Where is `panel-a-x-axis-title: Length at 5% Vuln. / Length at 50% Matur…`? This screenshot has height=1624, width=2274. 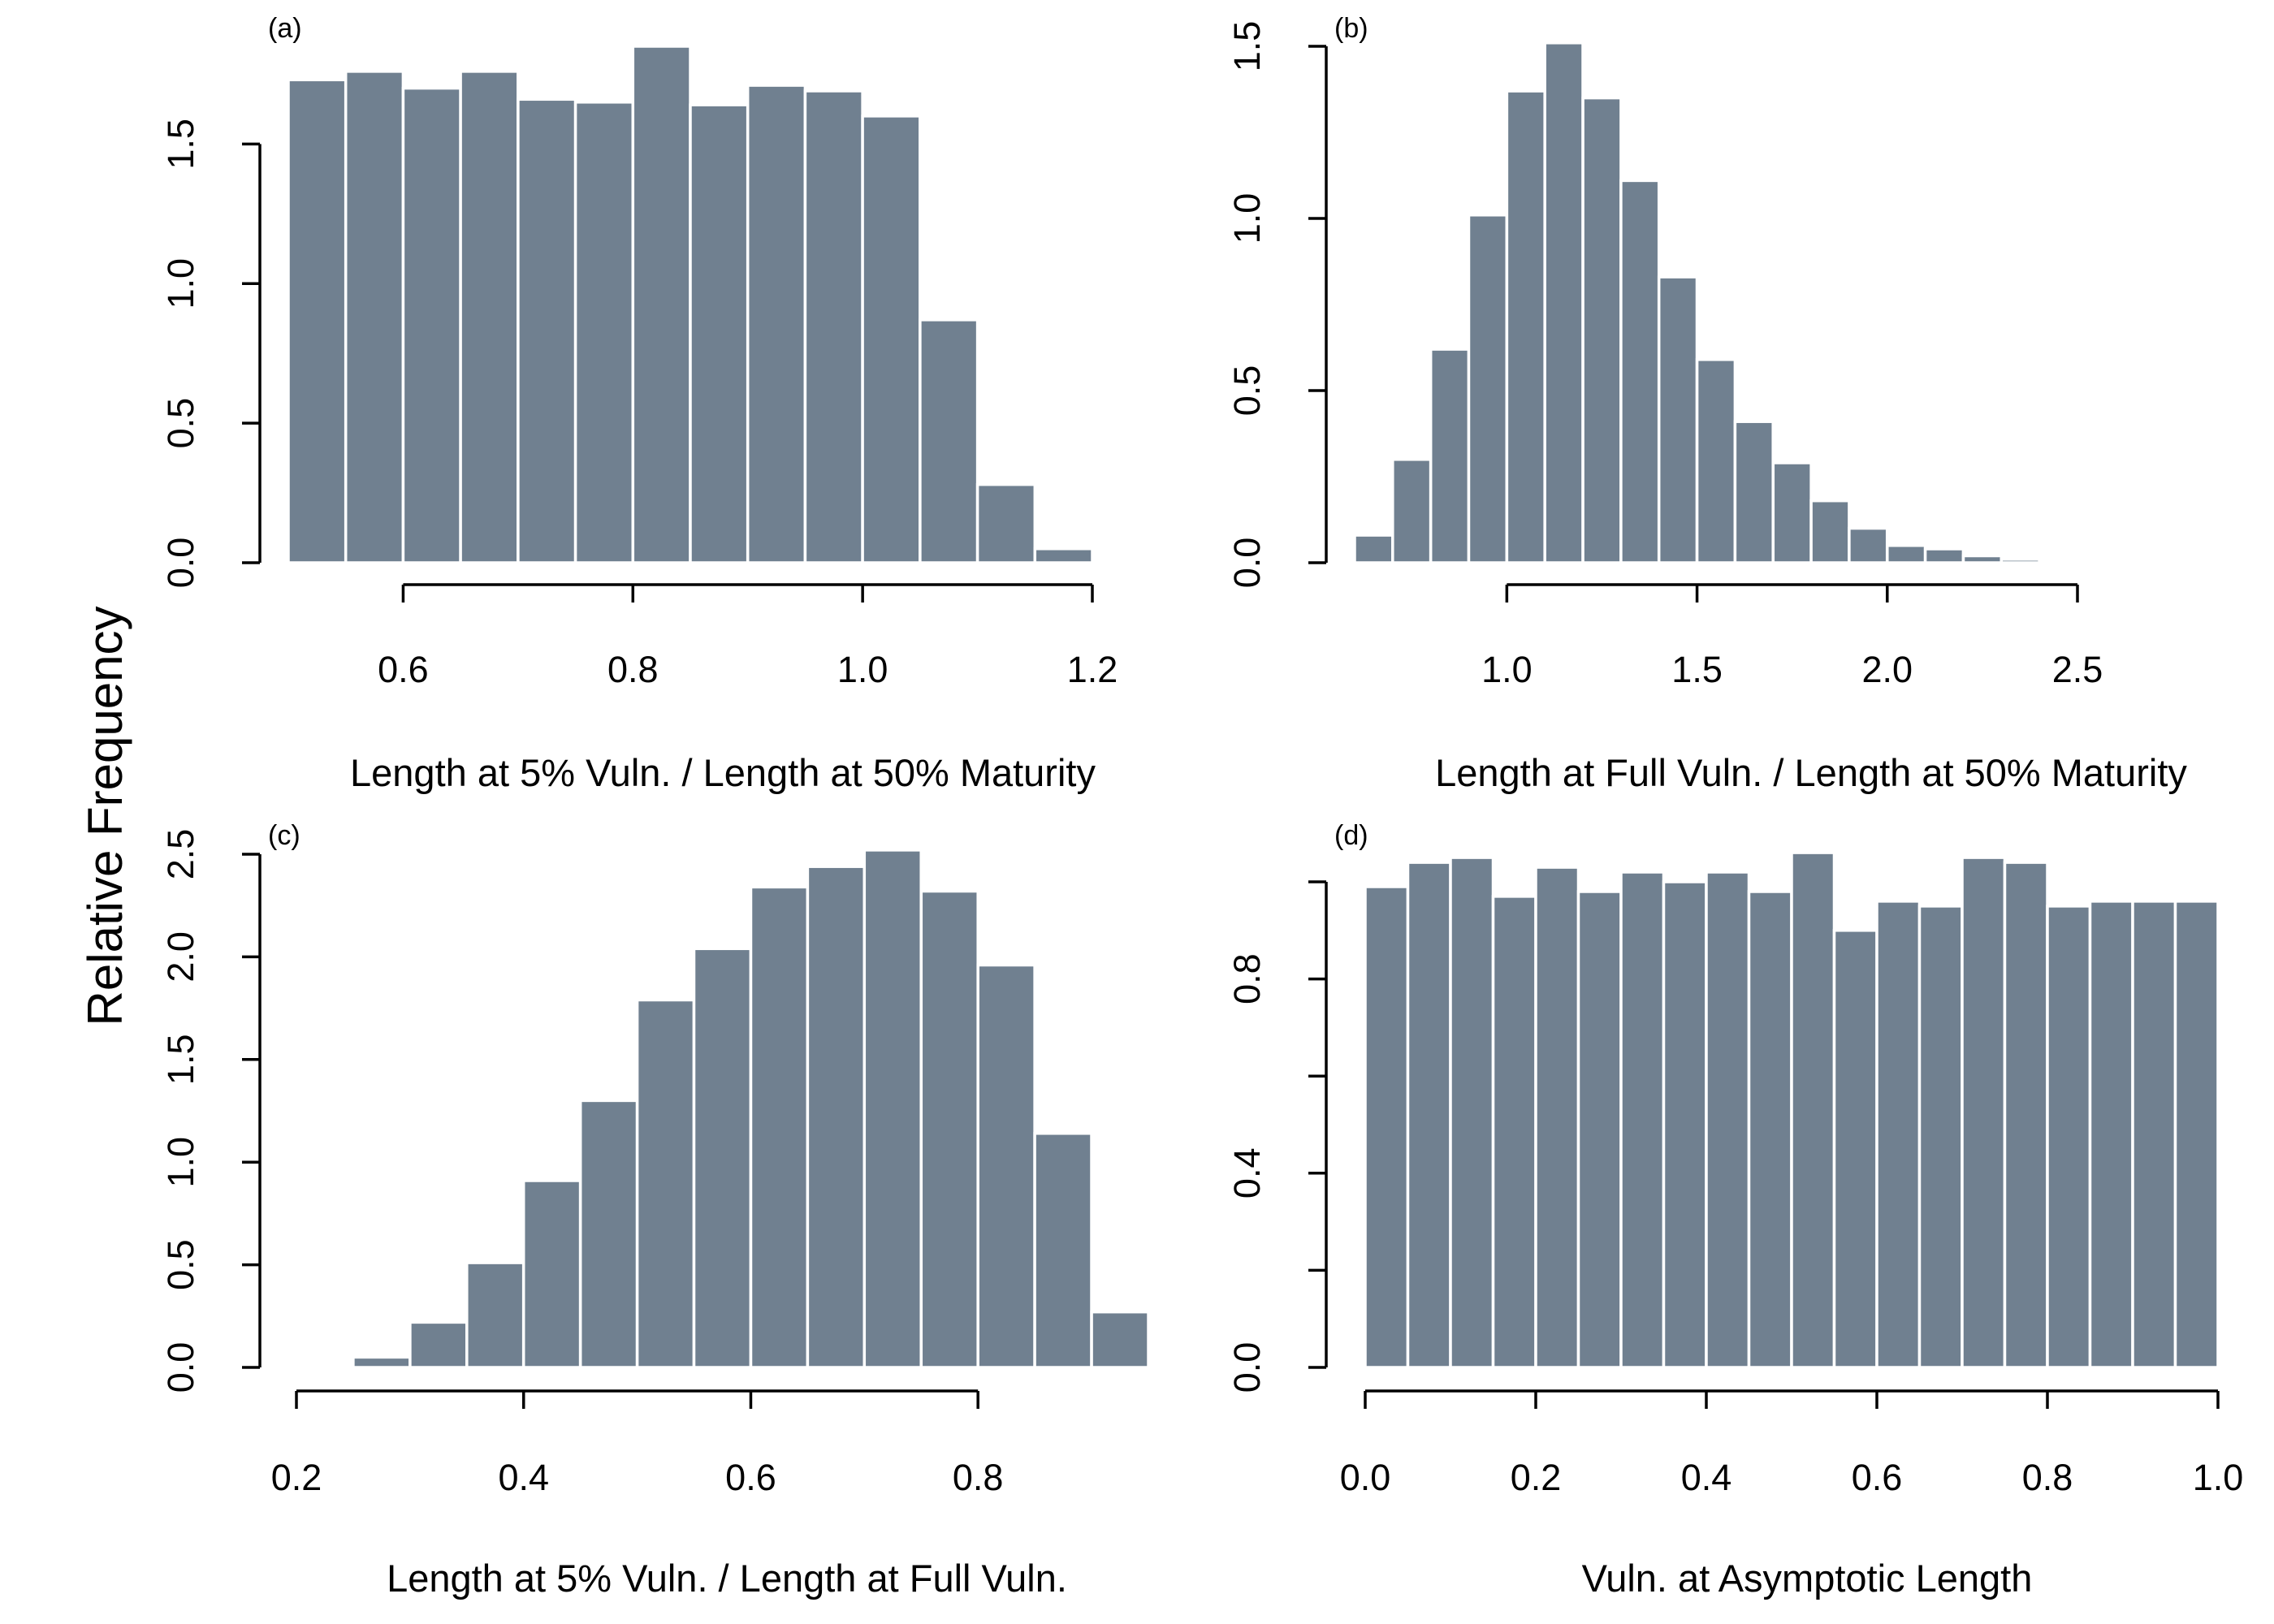 panel-a-x-axis-title: Length at 5% Vuln. / Length at 50% Matur… is located at coordinates (723, 773).